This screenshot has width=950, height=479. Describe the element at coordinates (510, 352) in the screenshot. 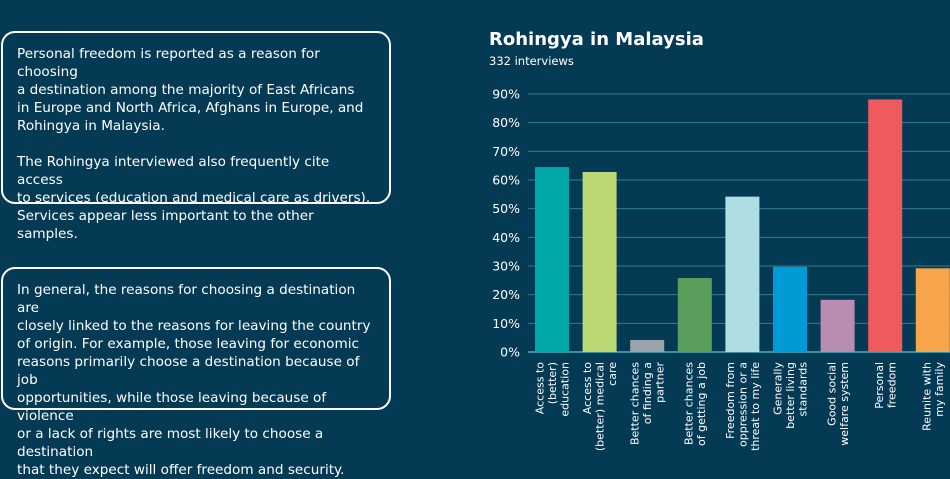

I see `y-tick-label: 0%` at that location.